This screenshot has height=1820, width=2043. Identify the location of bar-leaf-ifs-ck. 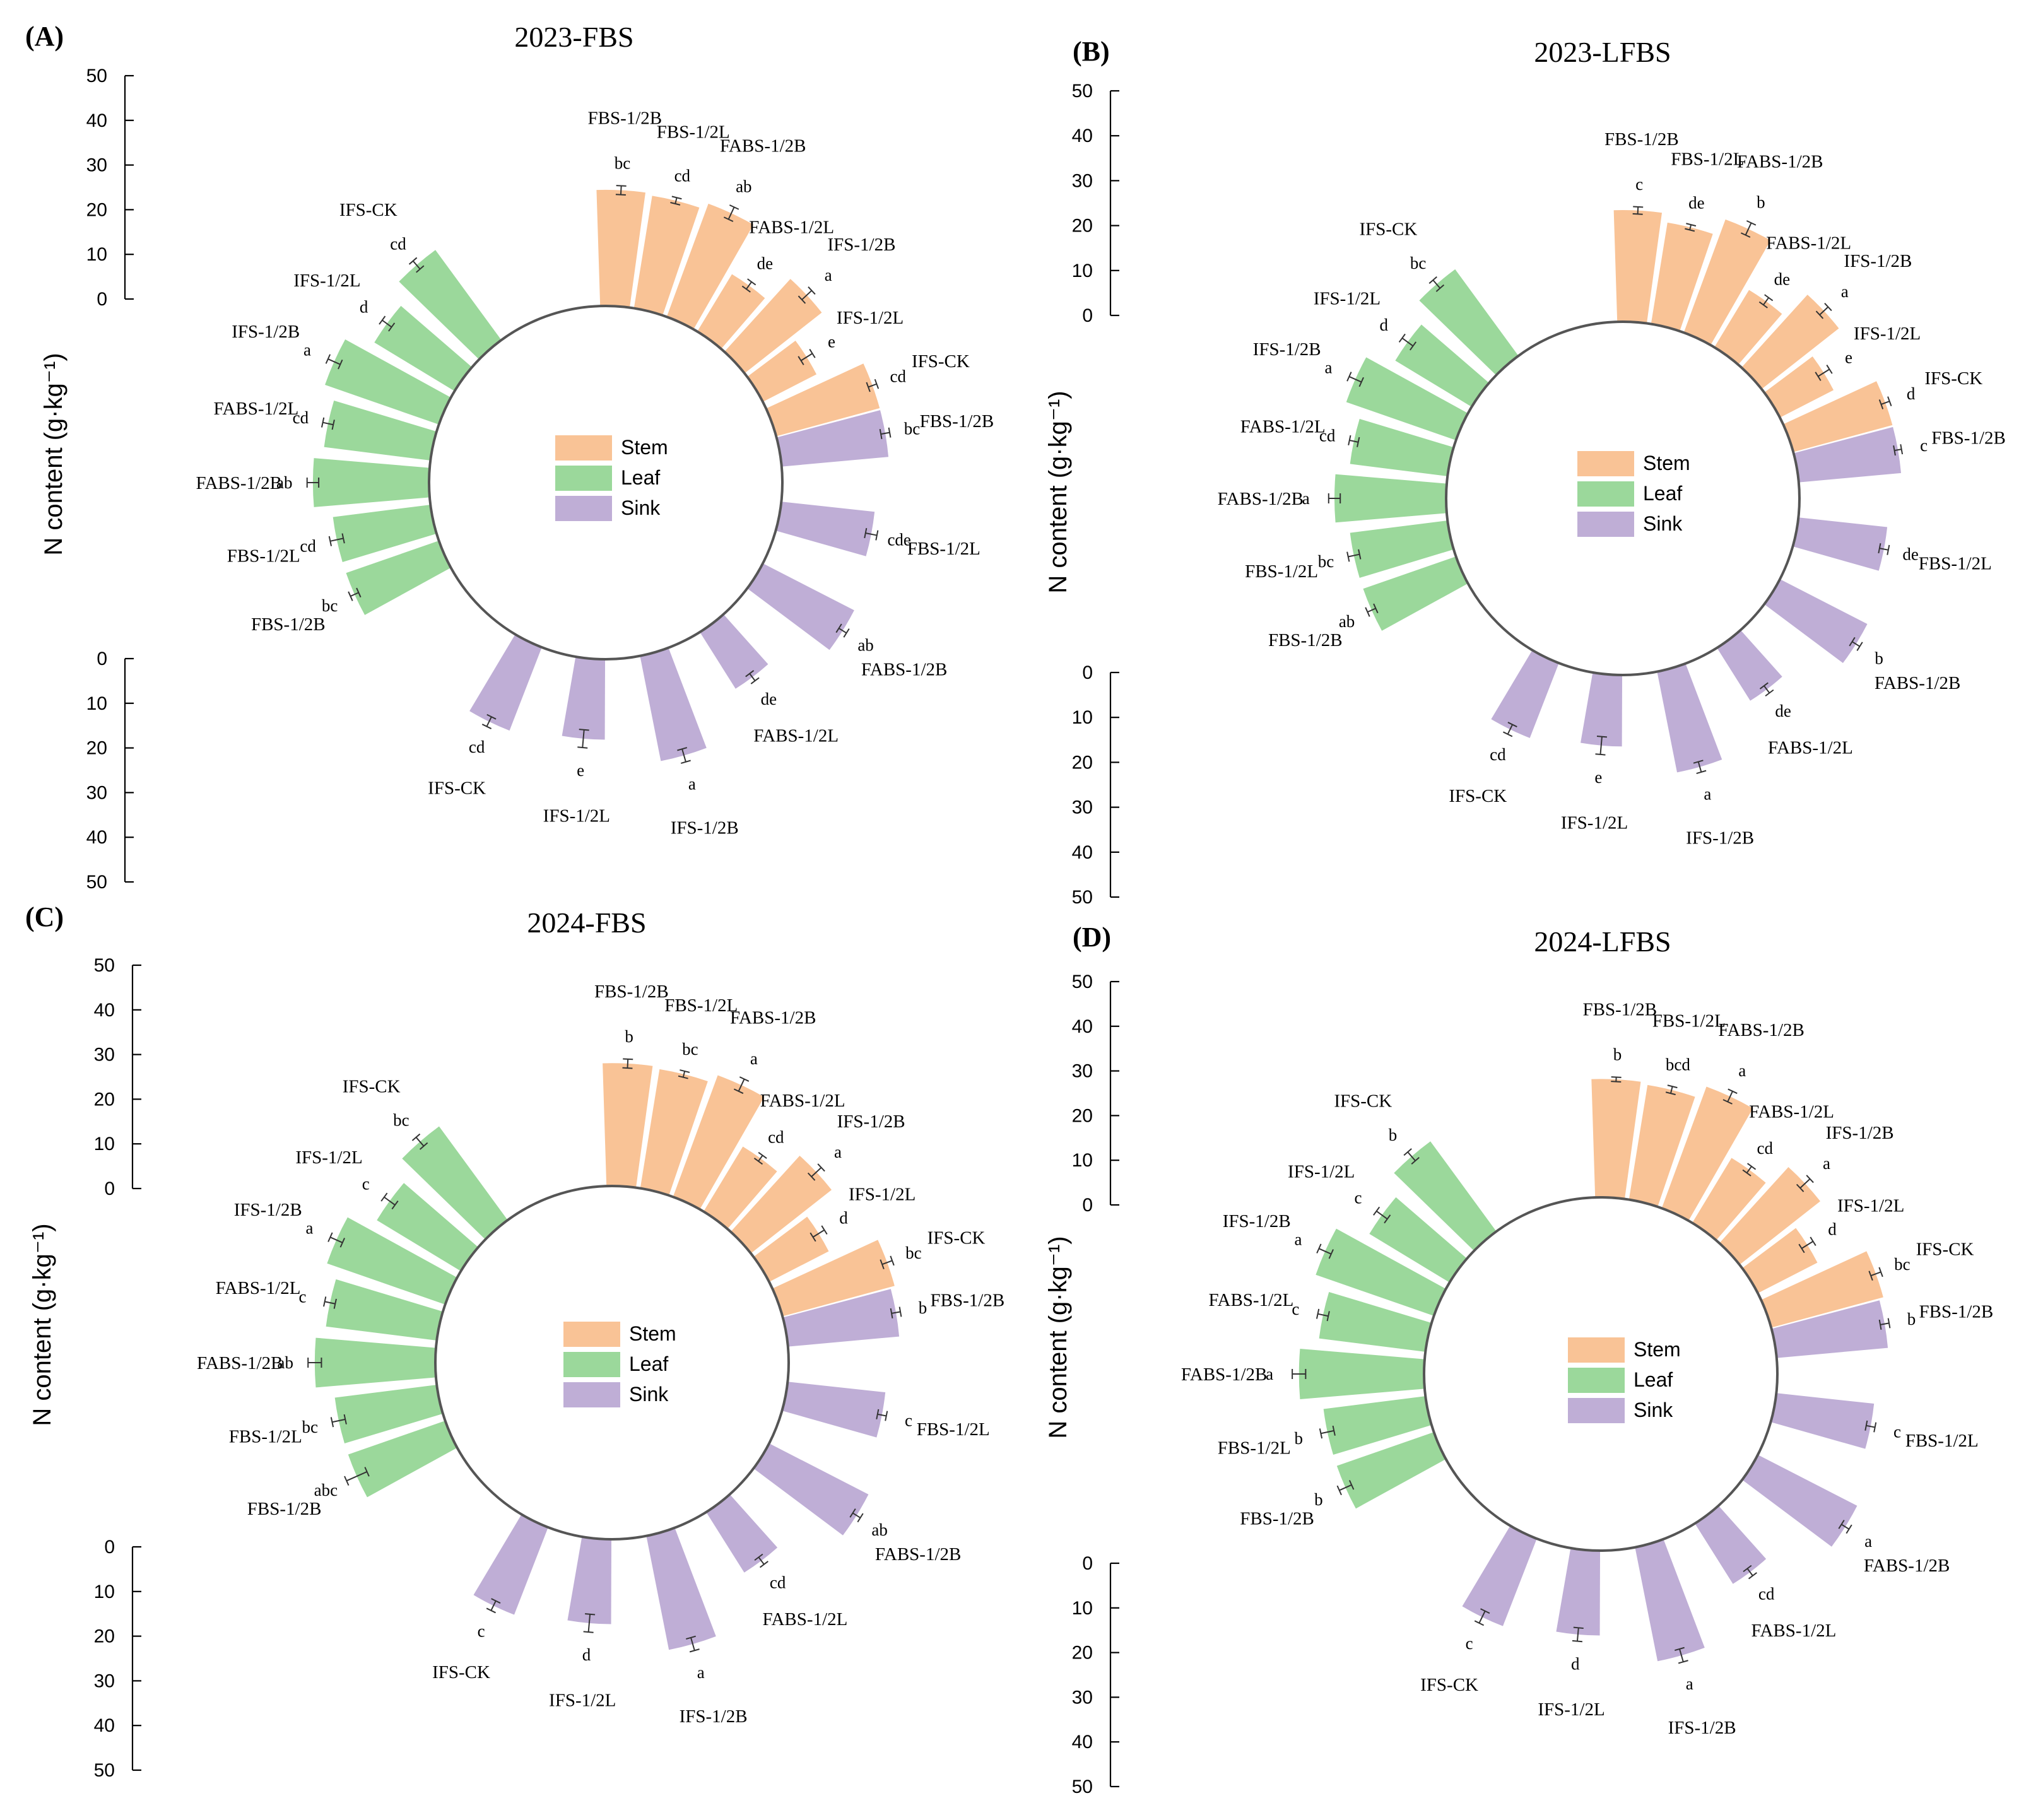
(1470, 324).